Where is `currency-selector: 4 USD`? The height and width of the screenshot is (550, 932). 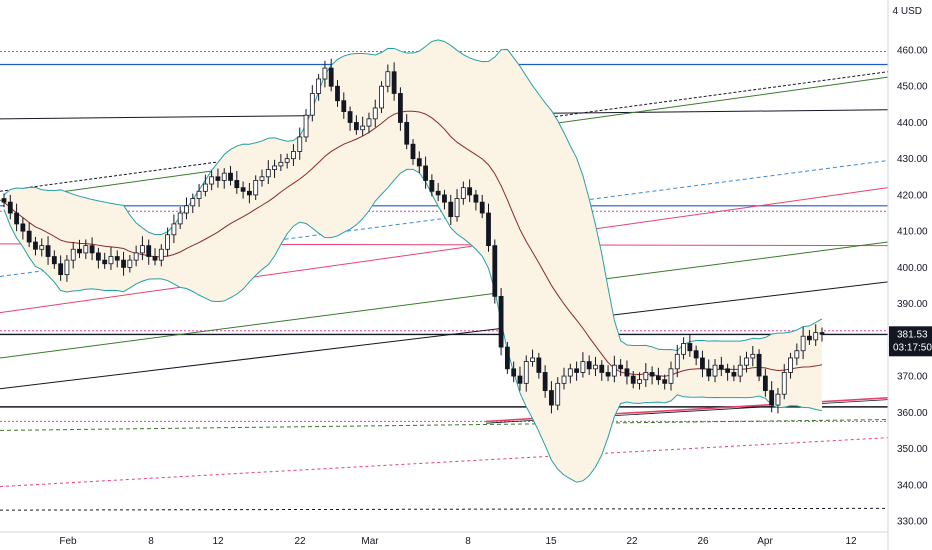 currency-selector: 4 USD is located at coordinates (907, 11).